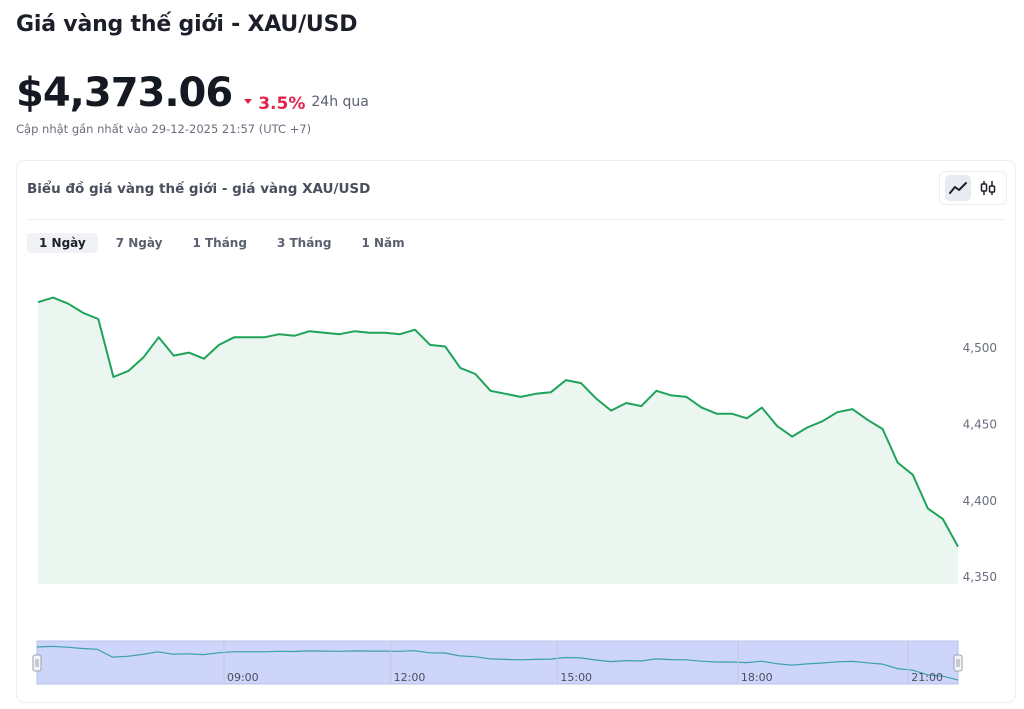  Describe the element at coordinates (62, 243) in the screenshot. I see `range-tab-1d: 1 Ngày` at that location.